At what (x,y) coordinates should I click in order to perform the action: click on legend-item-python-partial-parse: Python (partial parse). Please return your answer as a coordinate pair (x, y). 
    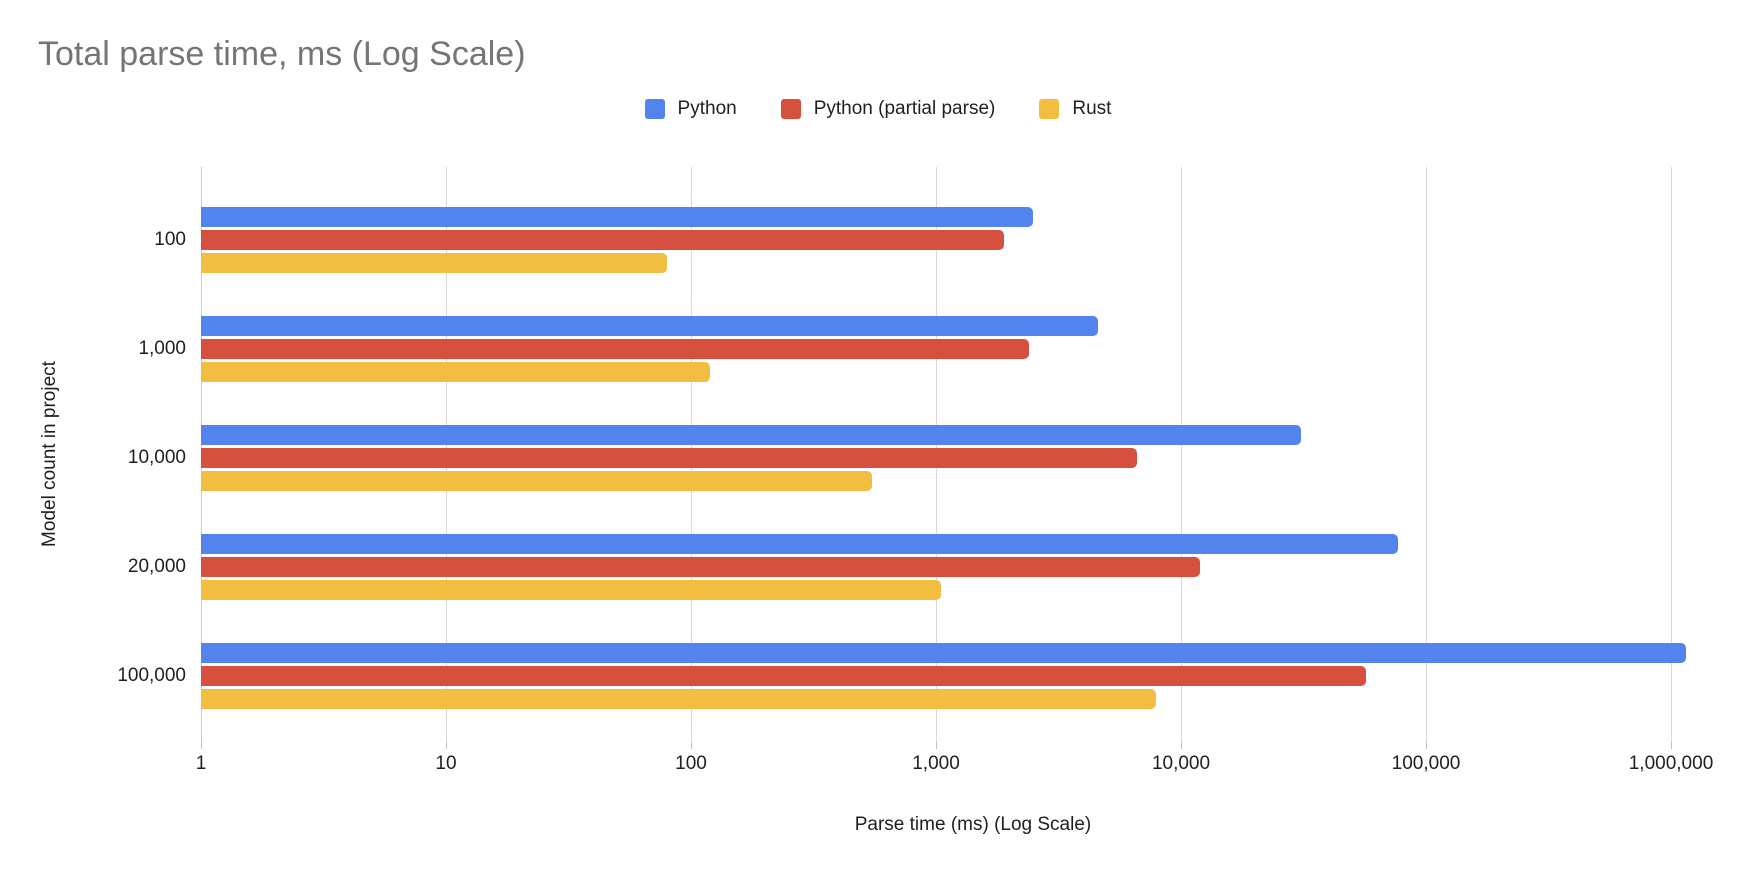
    Looking at the image, I should click on (888, 109).